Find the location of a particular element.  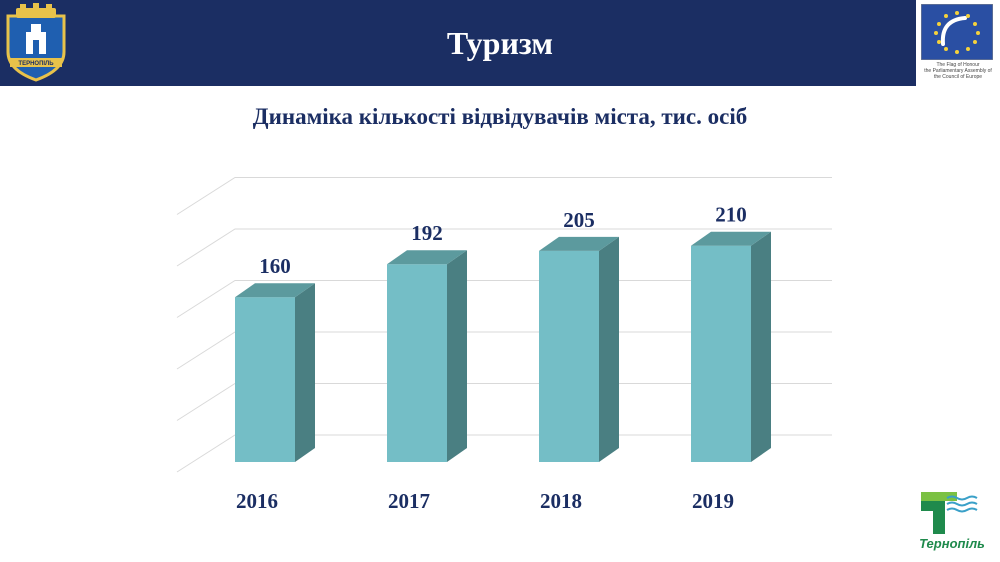

ternopil-city-logo: Тернопіль is located at coordinates (952, 523).